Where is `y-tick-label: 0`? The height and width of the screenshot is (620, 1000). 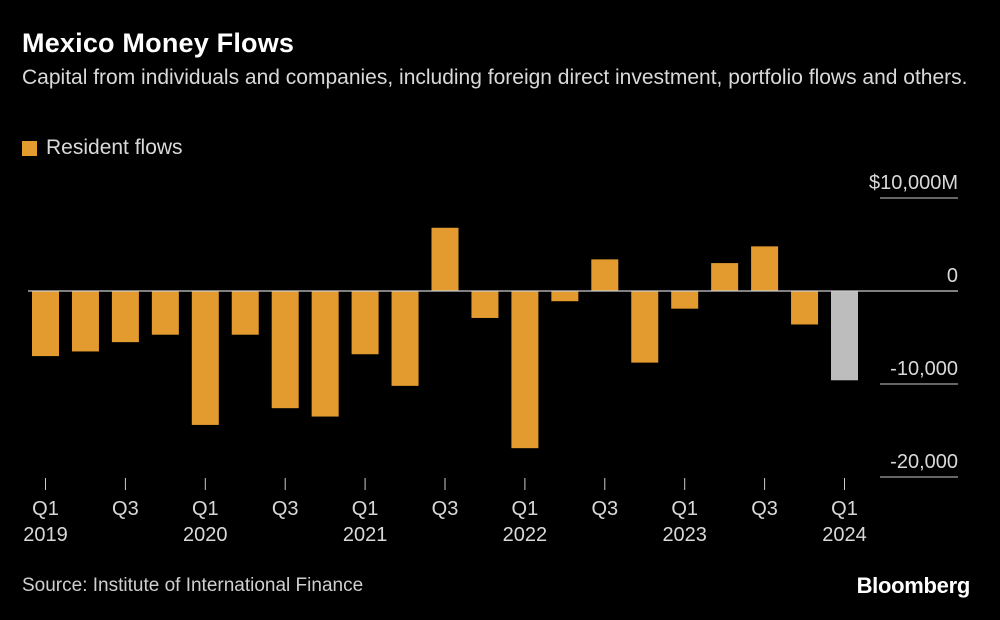
y-tick-label: 0 is located at coordinates (952, 276).